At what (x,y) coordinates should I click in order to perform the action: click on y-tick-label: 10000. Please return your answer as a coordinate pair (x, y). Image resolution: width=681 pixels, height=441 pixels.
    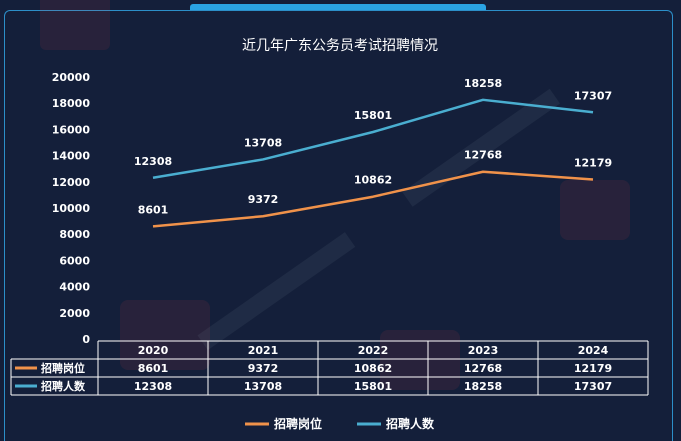
    Looking at the image, I should click on (71, 208).